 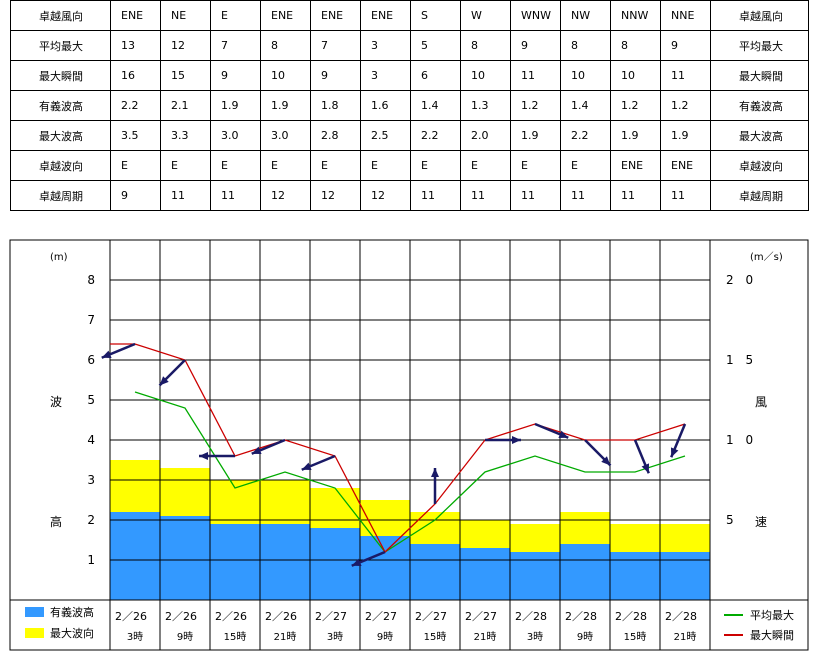 What do you see at coordinates (91, 560) in the screenshot?
I see `y-left-tick-label: 1` at bounding box center [91, 560].